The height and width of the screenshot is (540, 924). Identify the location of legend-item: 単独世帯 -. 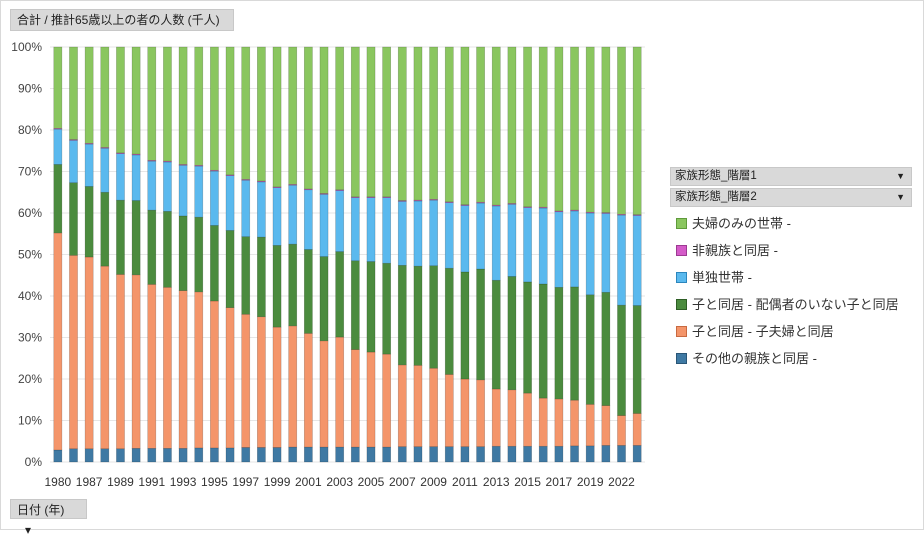
(714, 276).